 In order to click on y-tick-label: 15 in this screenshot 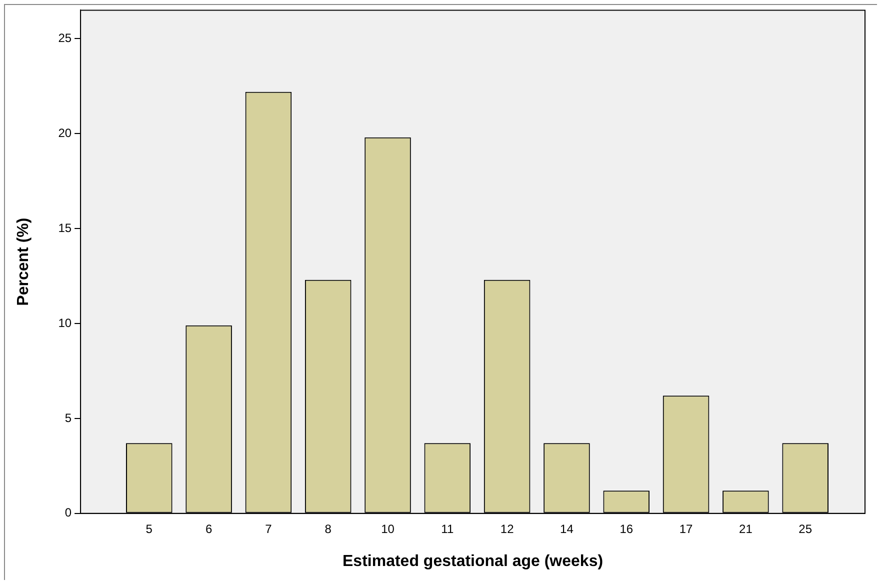, I will do `click(65, 227)`.